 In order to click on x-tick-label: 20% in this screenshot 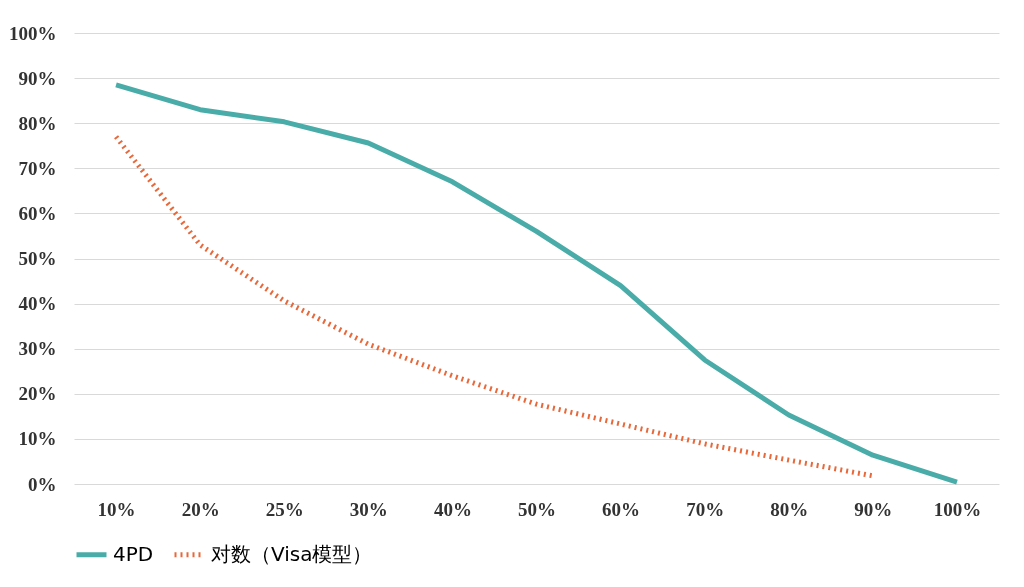, I will do `click(200, 509)`.